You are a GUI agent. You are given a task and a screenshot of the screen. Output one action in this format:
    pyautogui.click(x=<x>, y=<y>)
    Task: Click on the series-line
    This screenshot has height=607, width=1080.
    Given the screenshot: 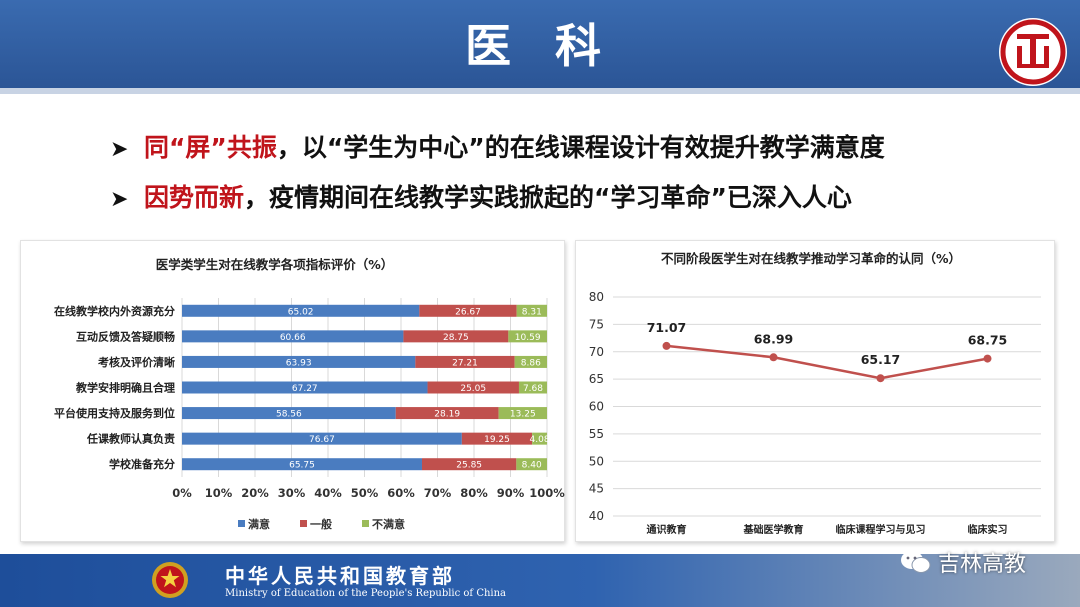 What is the action you would take?
    pyautogui.click(x=827, y=362)
    